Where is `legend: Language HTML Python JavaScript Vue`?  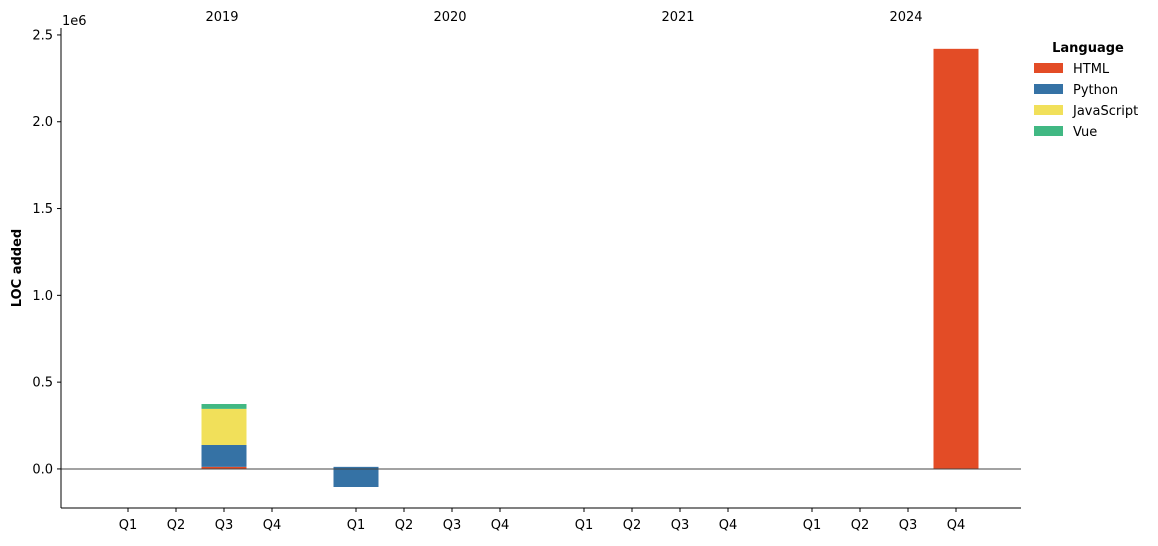
legend: Language HTML Python JavaScript Vue is located at coordinates (1086, 90).